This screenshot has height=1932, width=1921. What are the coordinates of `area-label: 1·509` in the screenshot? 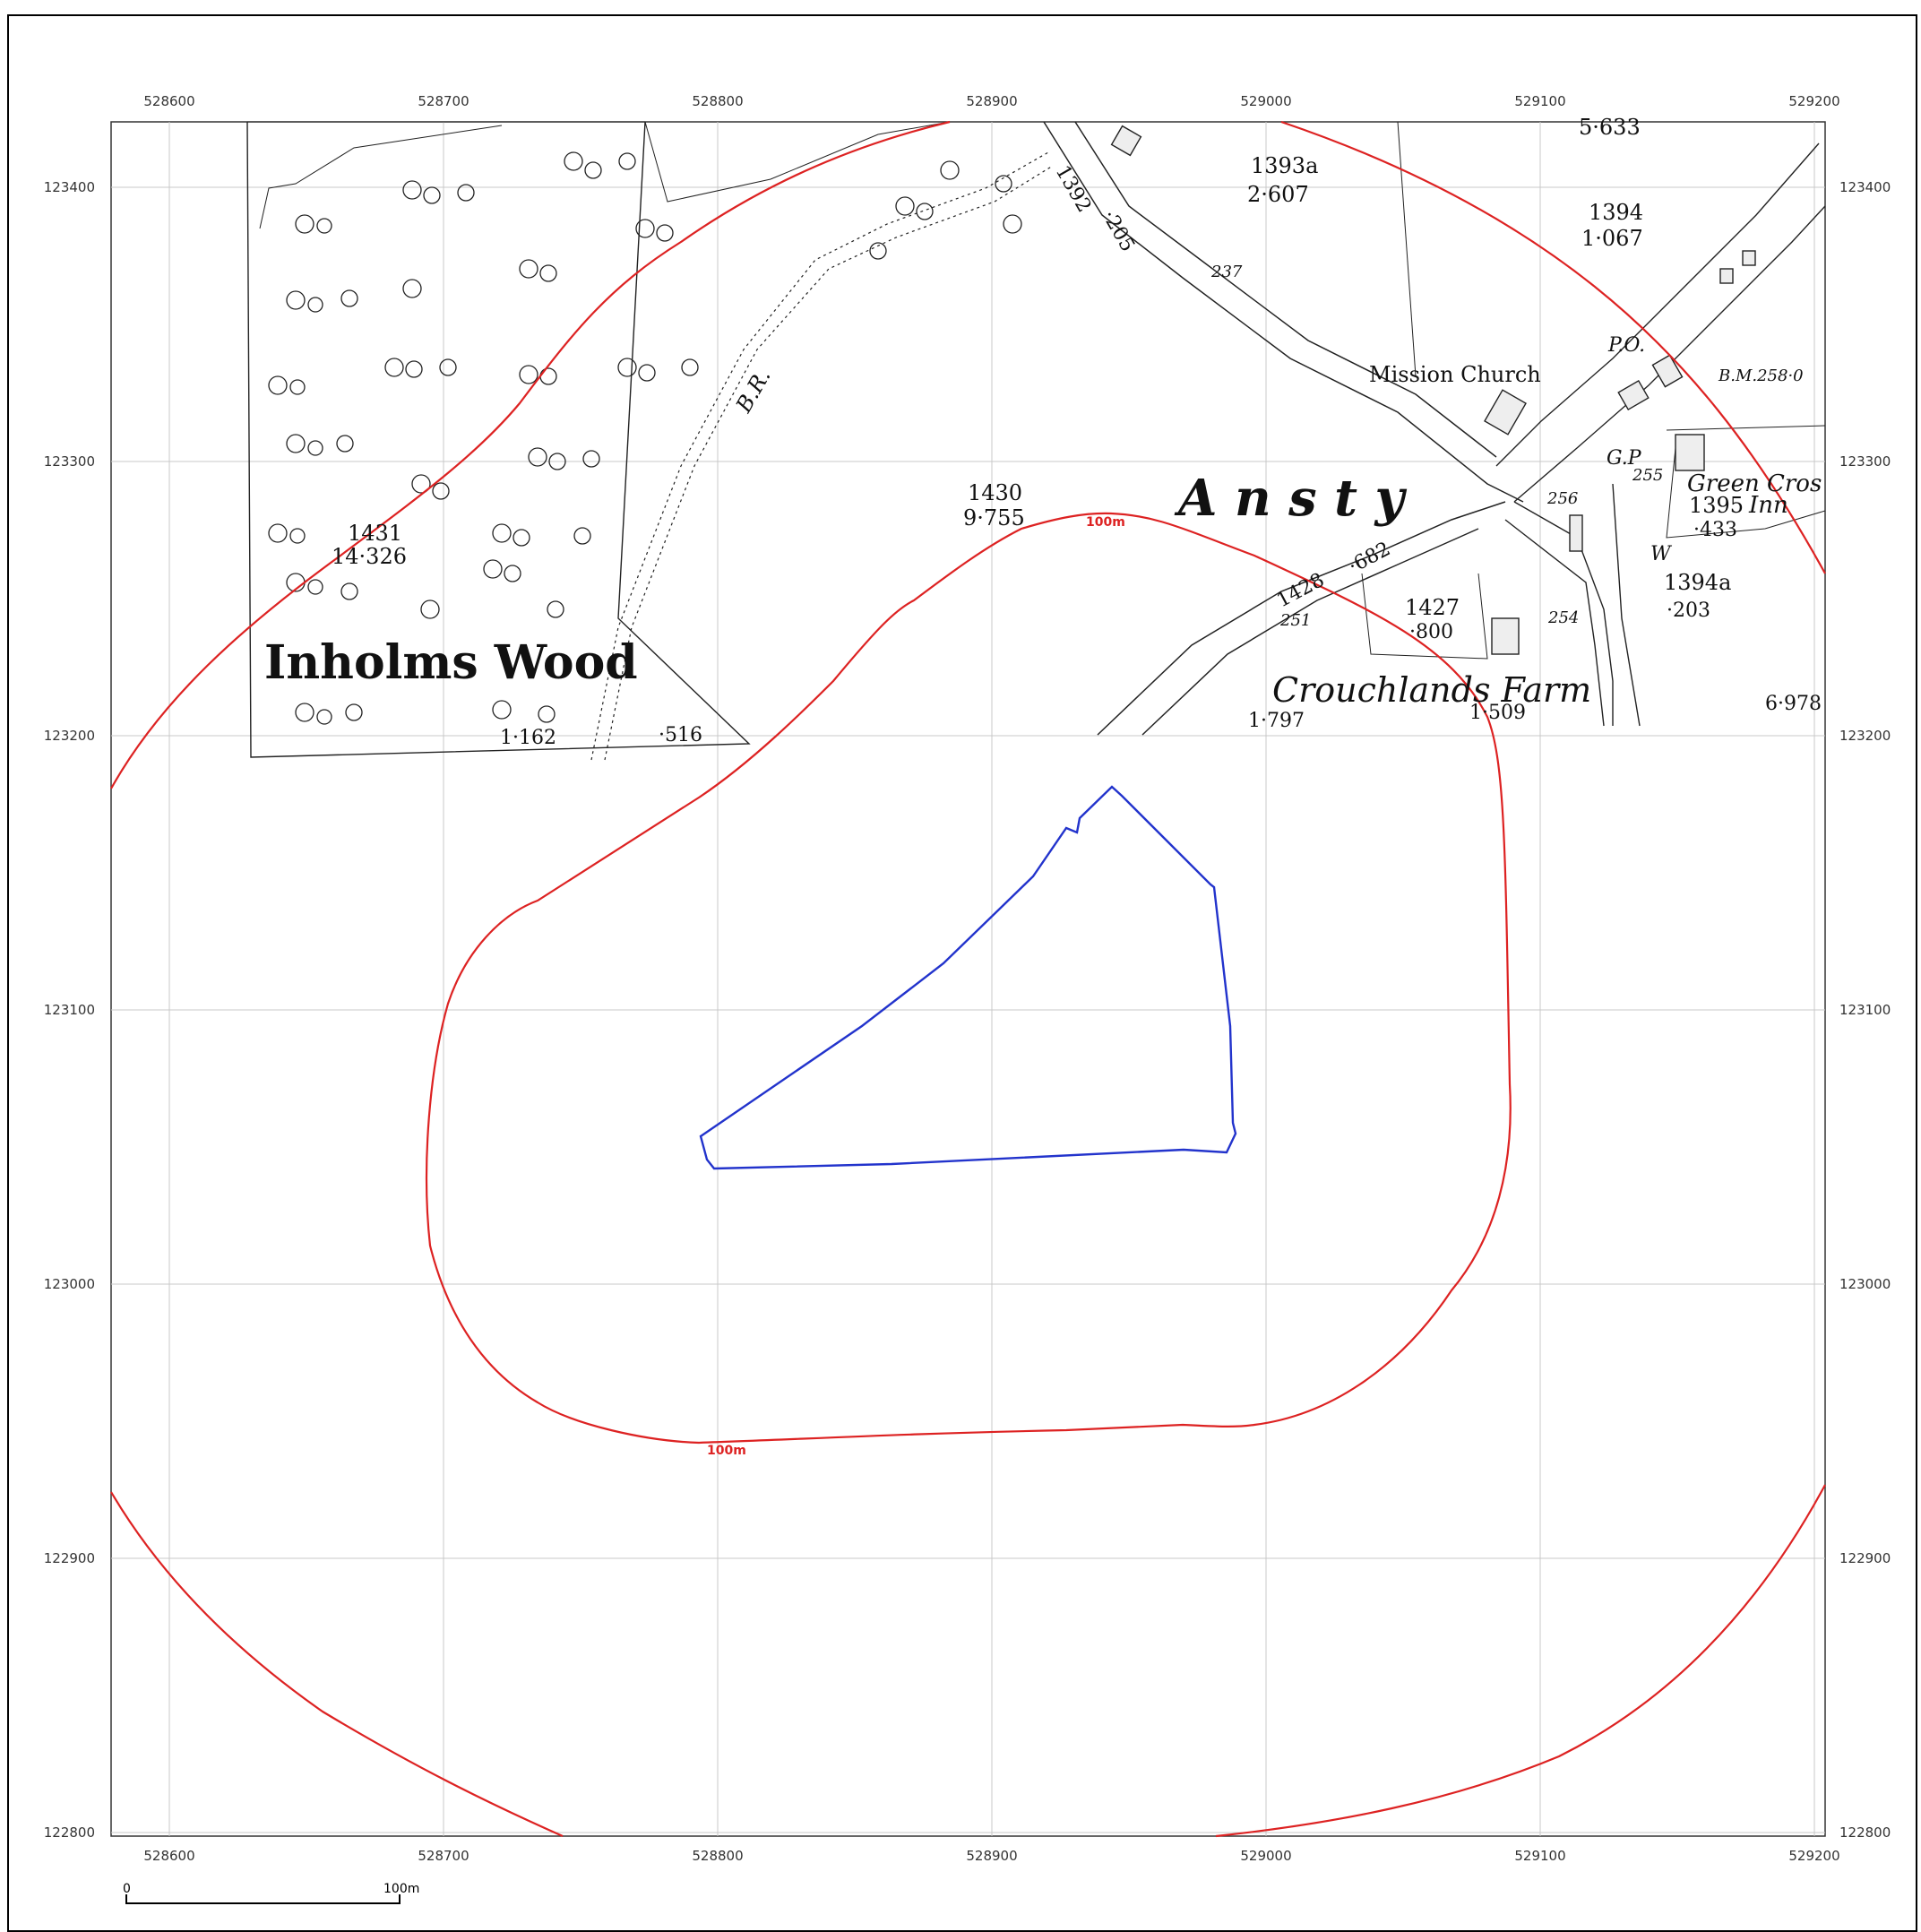 It's located at (1497, 713).